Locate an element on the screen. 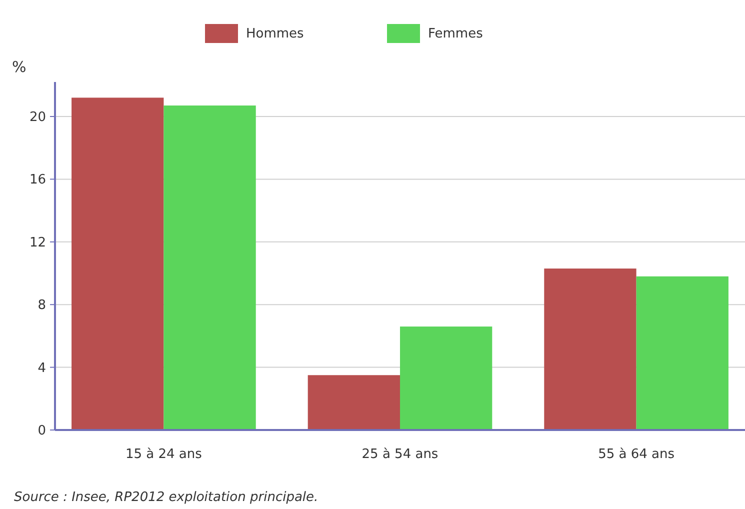 This screenshot has height=509, width=745. x-tick-label: 15 à 24 ans is located at coordinates (163, 454).